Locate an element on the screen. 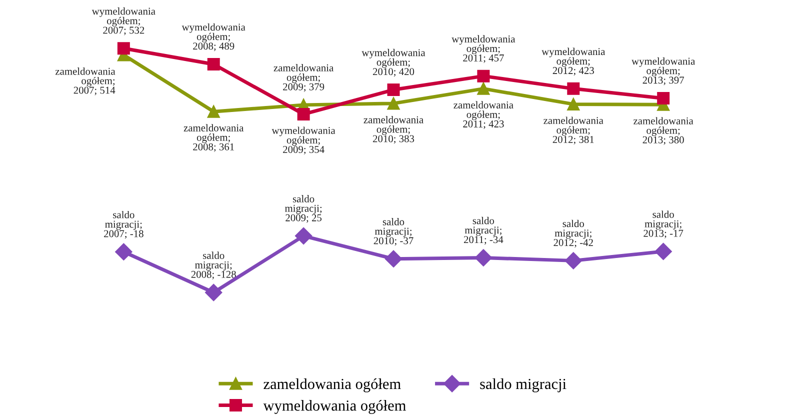 The image size is (787, 419). data-label: saldo migracji; 2010; -37 is located at coordinates (394, 232).